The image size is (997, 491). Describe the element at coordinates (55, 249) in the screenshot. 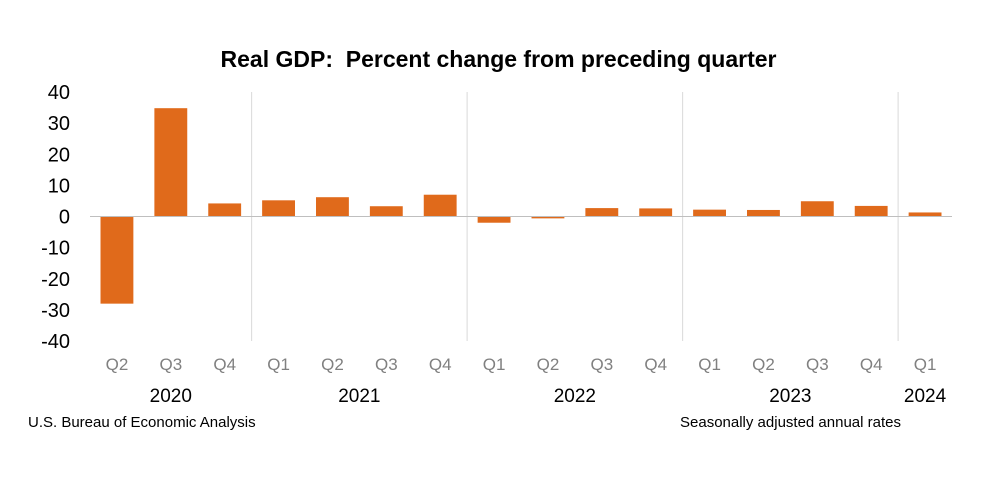

I see `y-tick-label: -10` at that location.